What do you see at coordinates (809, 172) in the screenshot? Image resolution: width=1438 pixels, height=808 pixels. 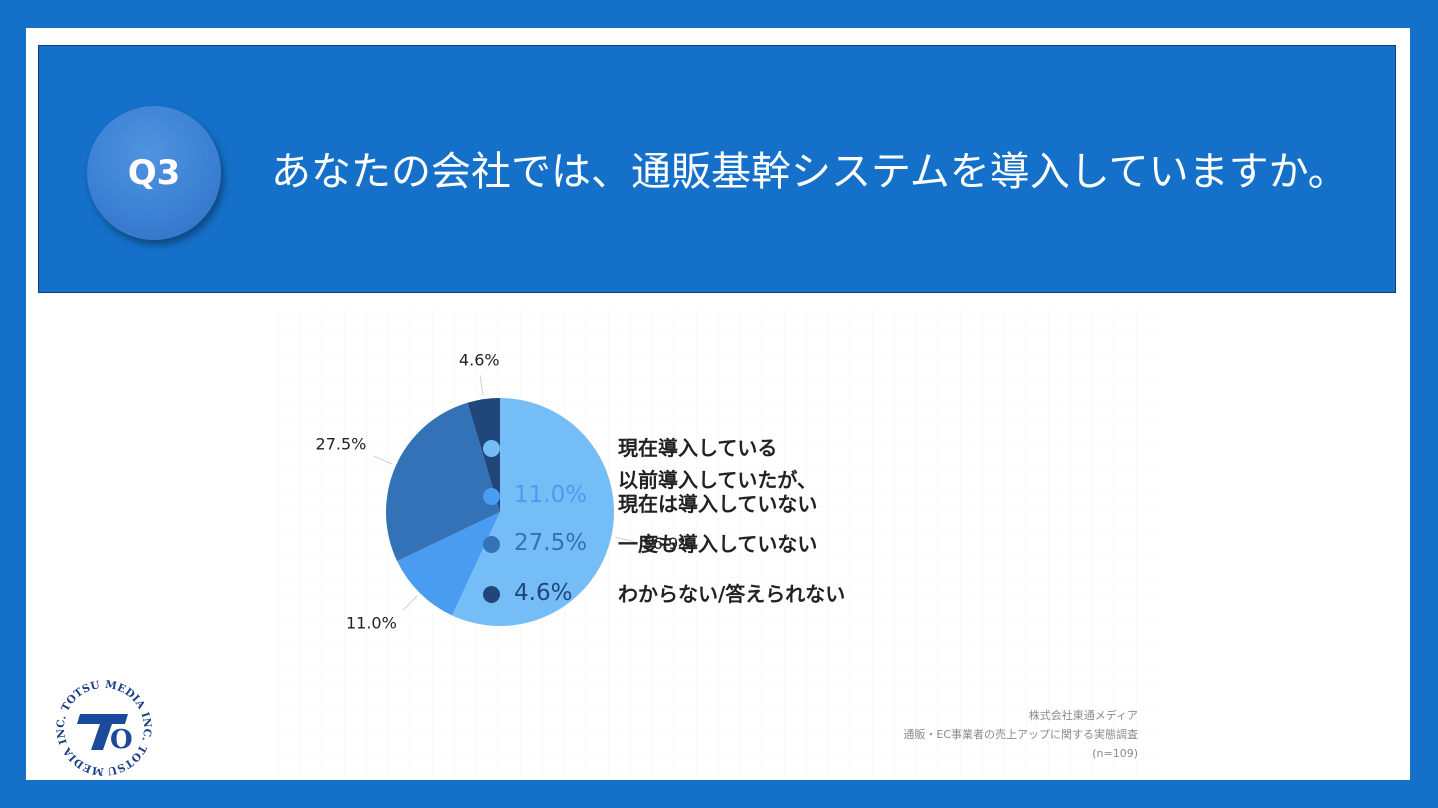 I see `question-text: あなたの会社では、通販基幹システムを導入していますか。` at bounding box center [809, 172].